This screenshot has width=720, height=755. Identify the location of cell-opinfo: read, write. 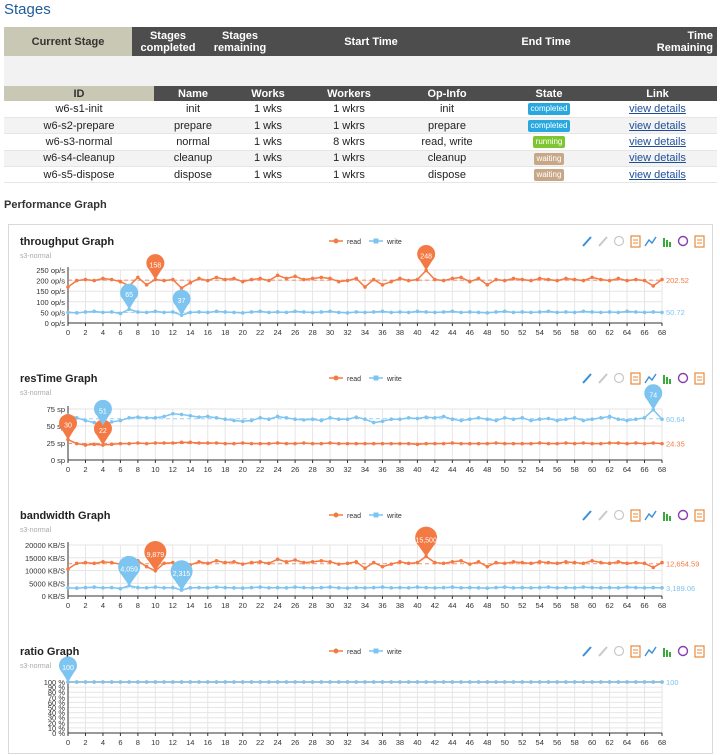
(447, 142).